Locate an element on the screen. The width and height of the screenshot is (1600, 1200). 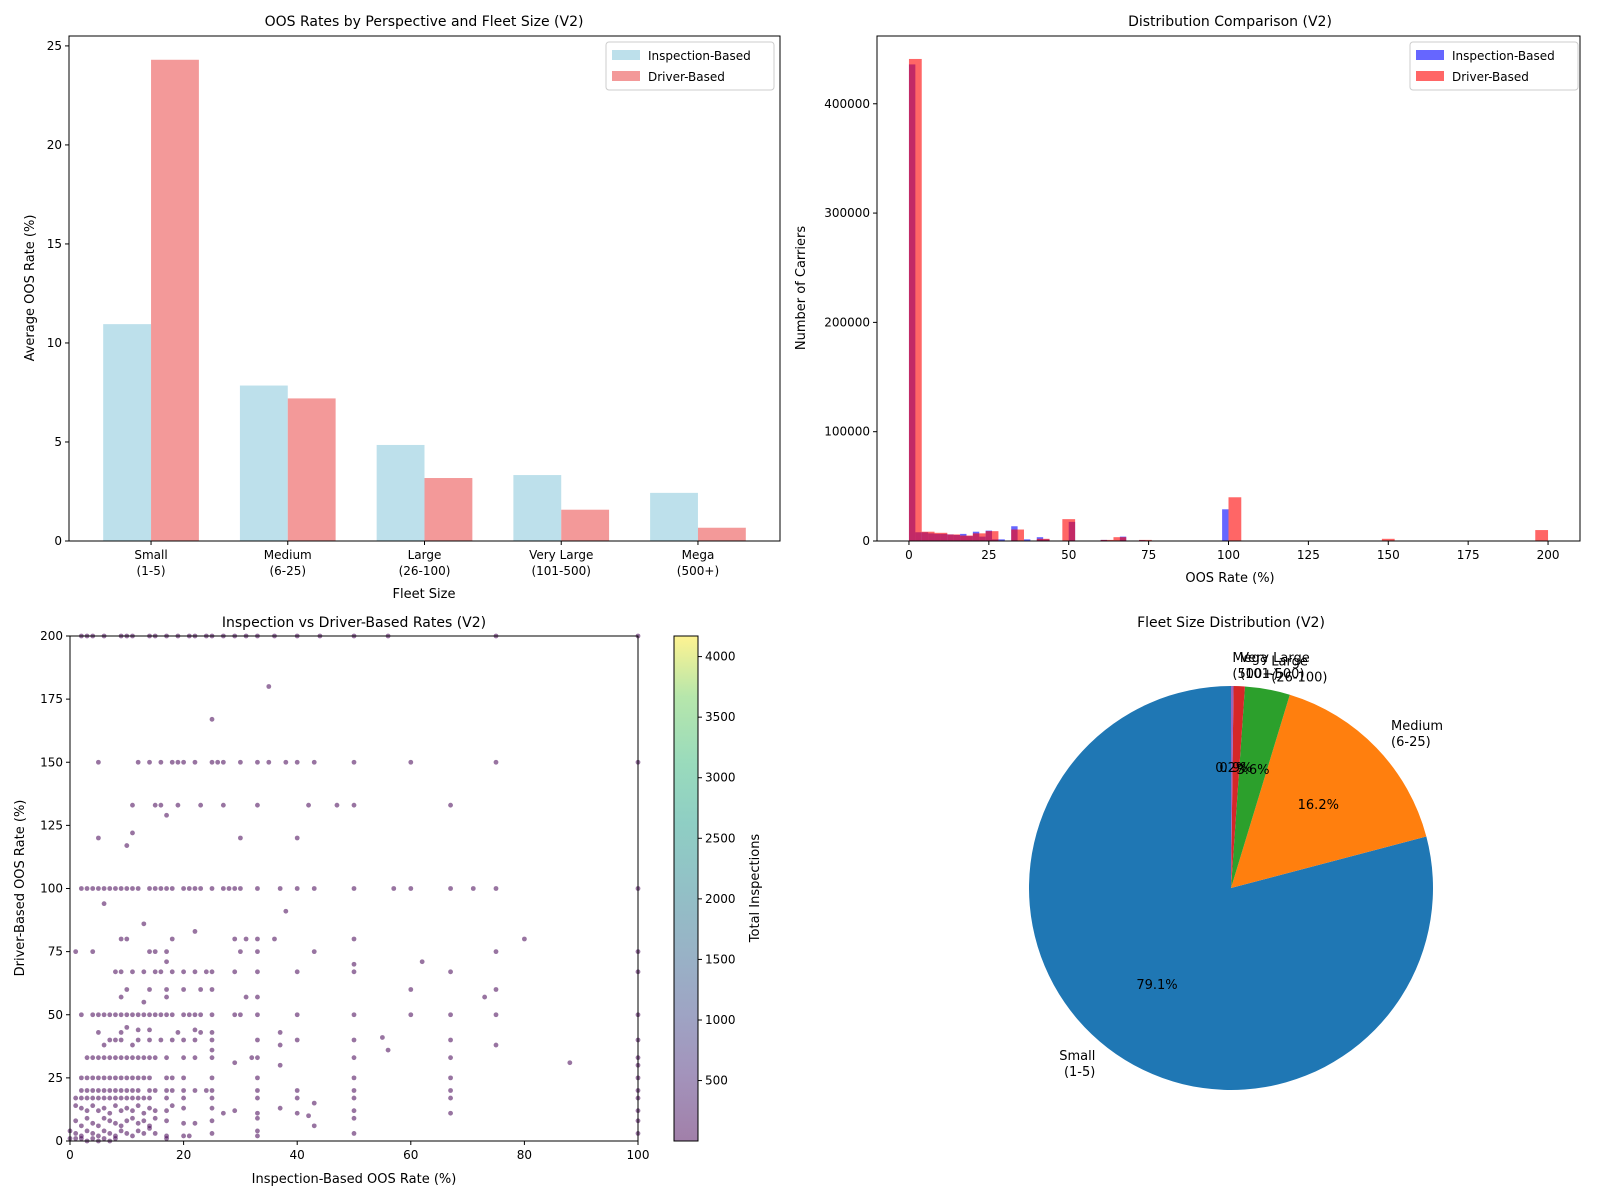
y-tick-label: 100 is located at coordinates (51, 889).